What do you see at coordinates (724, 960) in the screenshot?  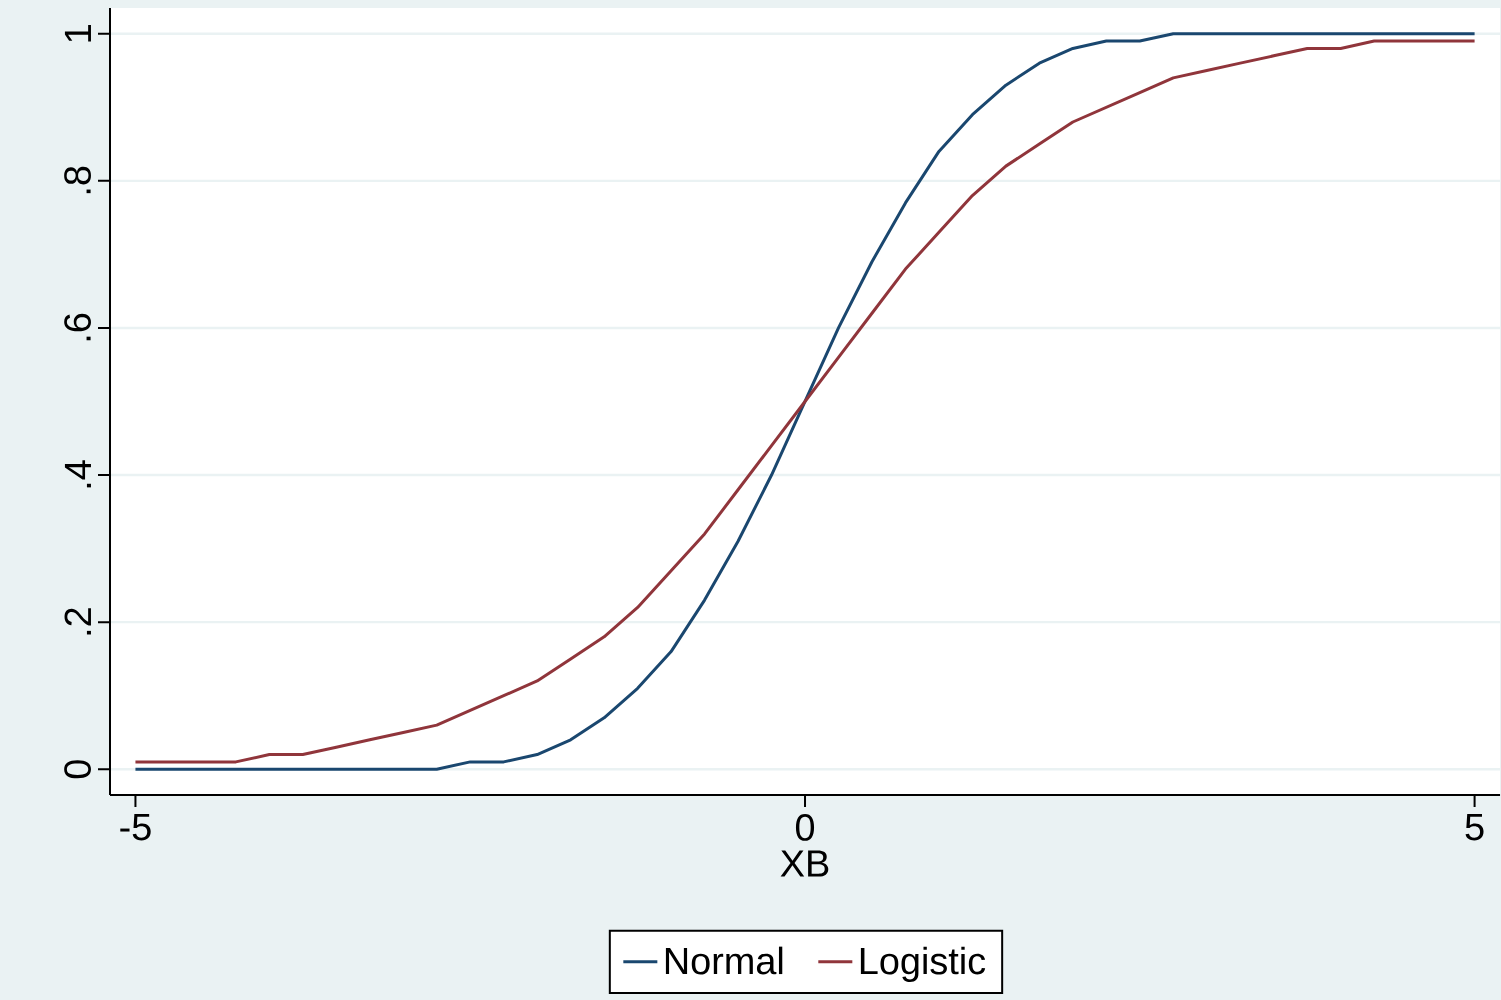 I see `legend-label: Normal` at bounding box center [724, 960].